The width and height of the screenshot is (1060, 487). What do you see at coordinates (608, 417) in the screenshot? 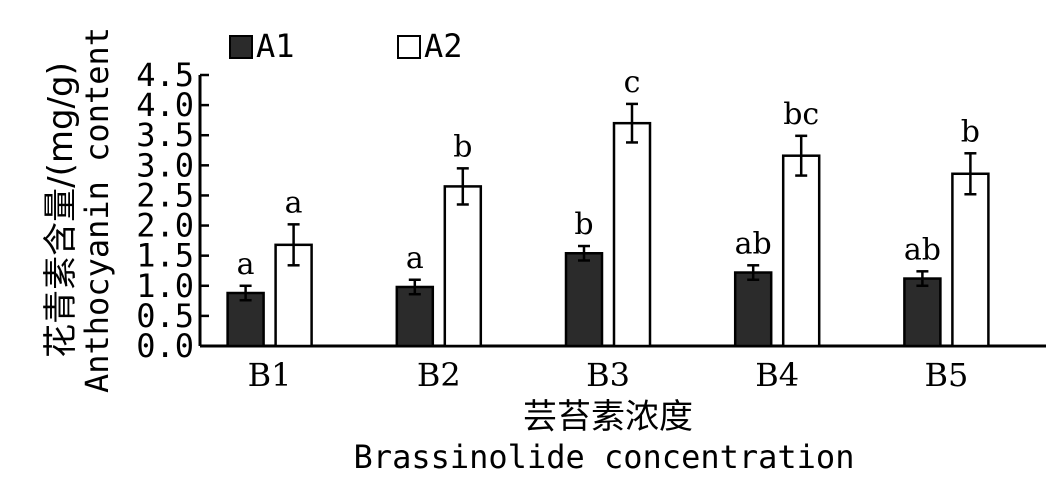
I see `x-axis-title-cn: 芸苔素浓度` at bounding box center [608, 417].